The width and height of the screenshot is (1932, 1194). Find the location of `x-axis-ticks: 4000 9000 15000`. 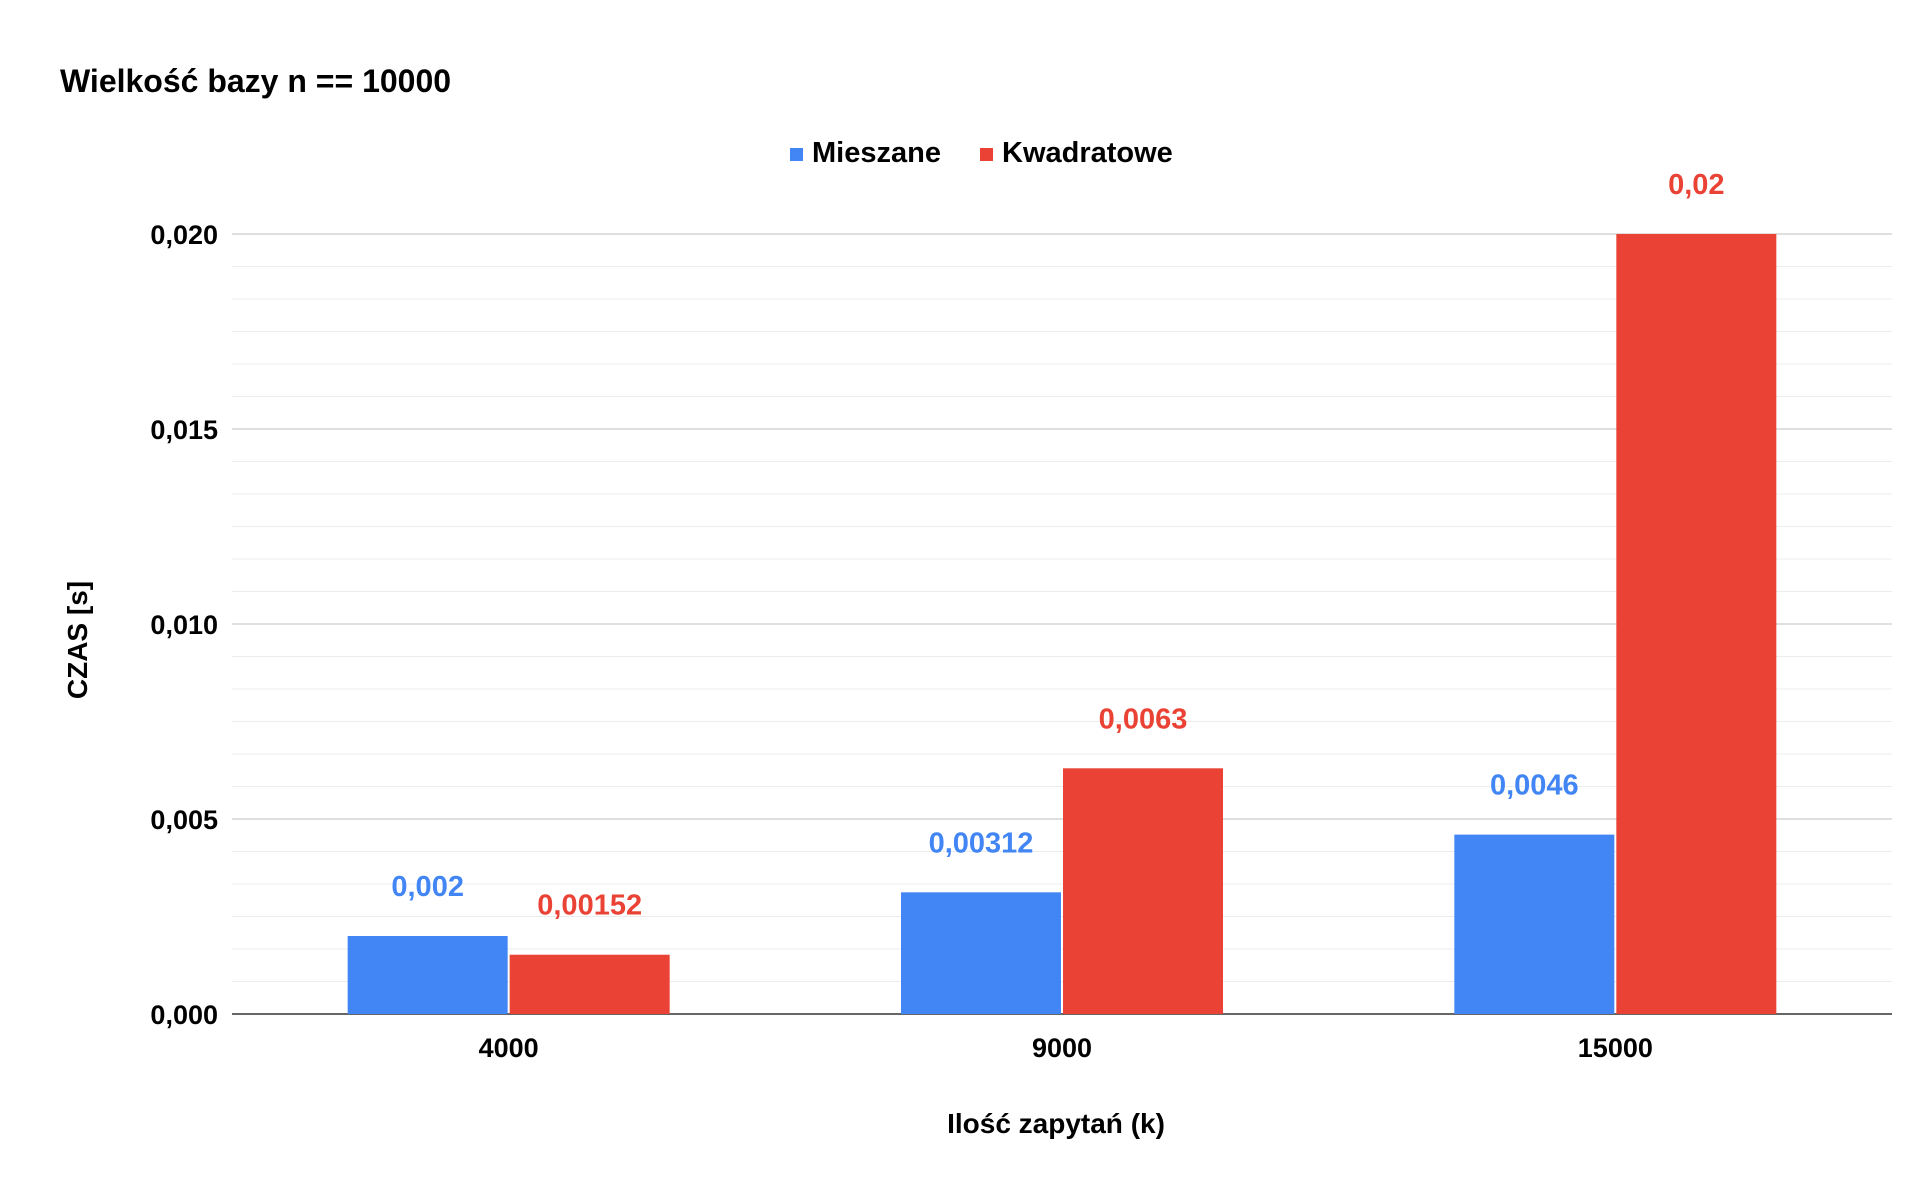

x-axis-ticks: 4000 9000 15000 is located at coordinates (1066, 1048).